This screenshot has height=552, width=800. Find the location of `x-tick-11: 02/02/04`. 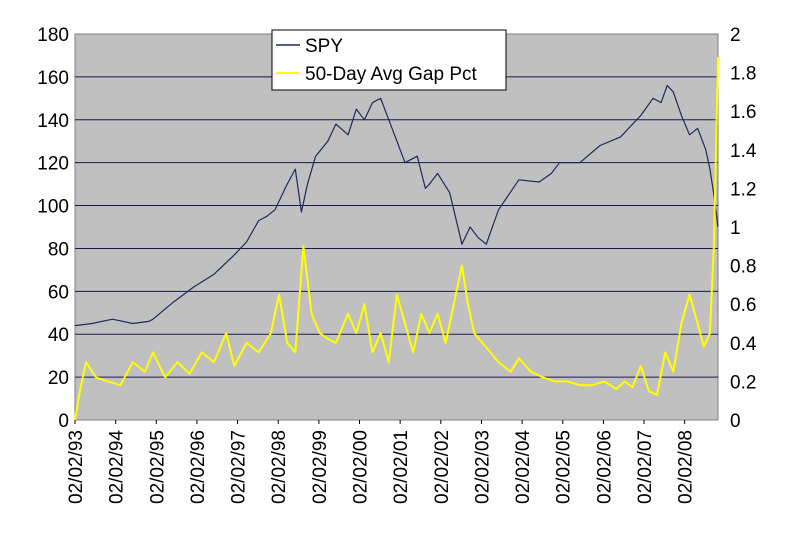

x-tick-11: 02/02/04 is located at coordinates (523, 467).